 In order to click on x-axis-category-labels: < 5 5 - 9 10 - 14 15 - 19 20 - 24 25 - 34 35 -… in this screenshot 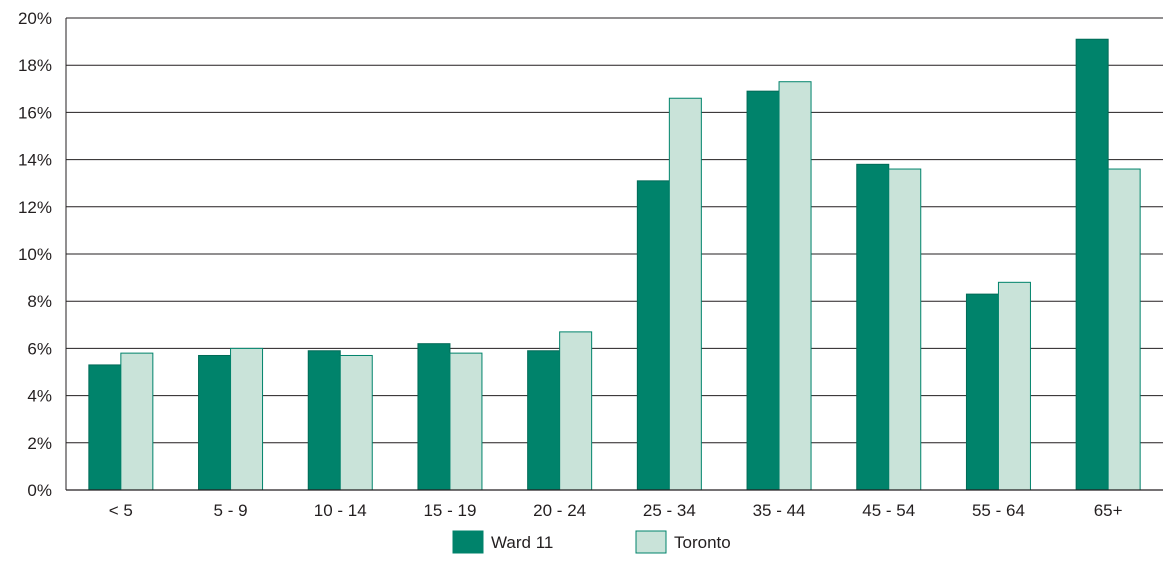, I will do `click(616, 510)`.